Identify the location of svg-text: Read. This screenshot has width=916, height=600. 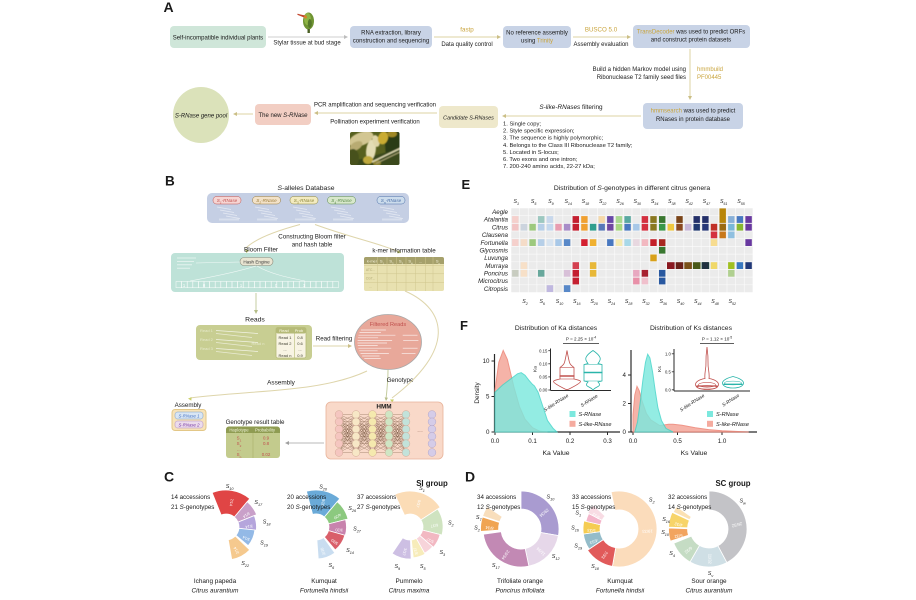
(284, 330).